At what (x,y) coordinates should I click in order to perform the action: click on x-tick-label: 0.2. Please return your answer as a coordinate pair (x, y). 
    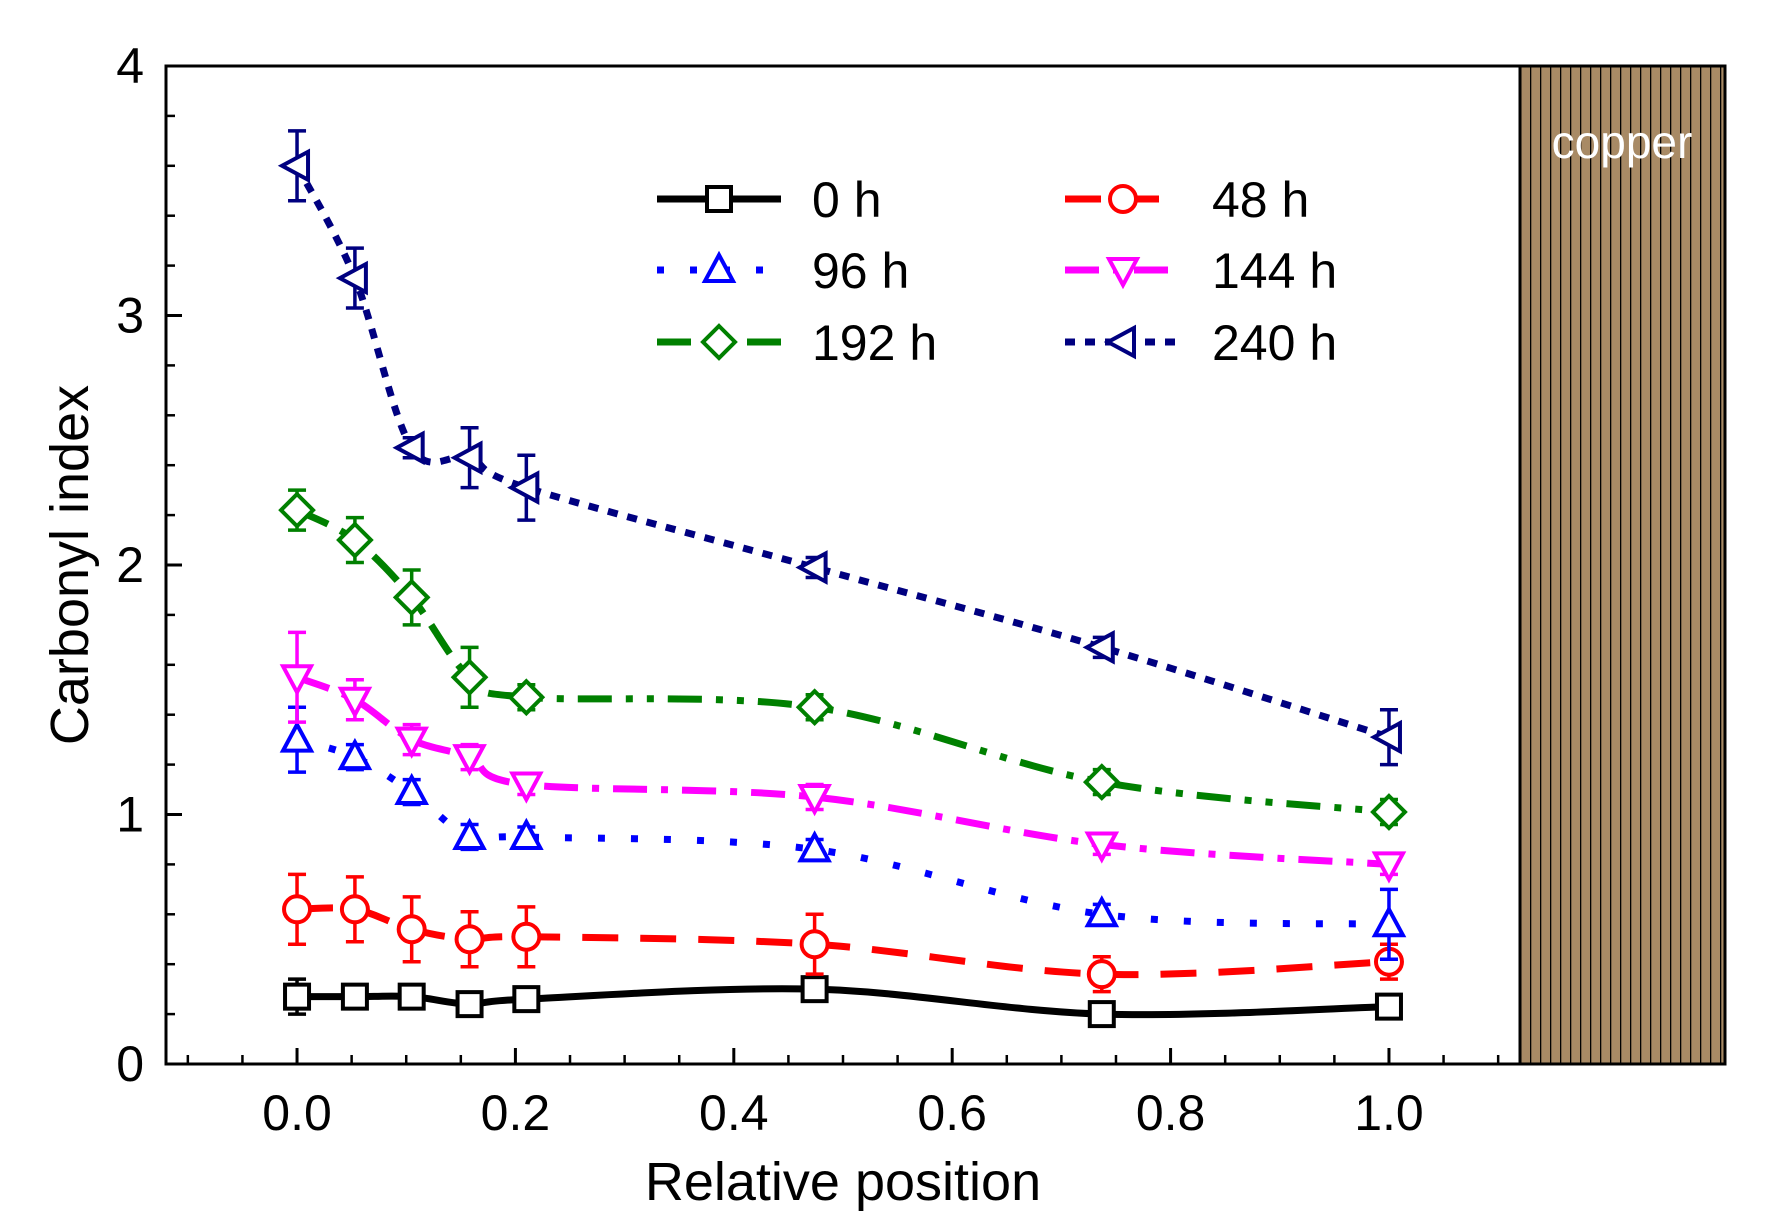
    Looking at the image, I should click on (516, 1113).